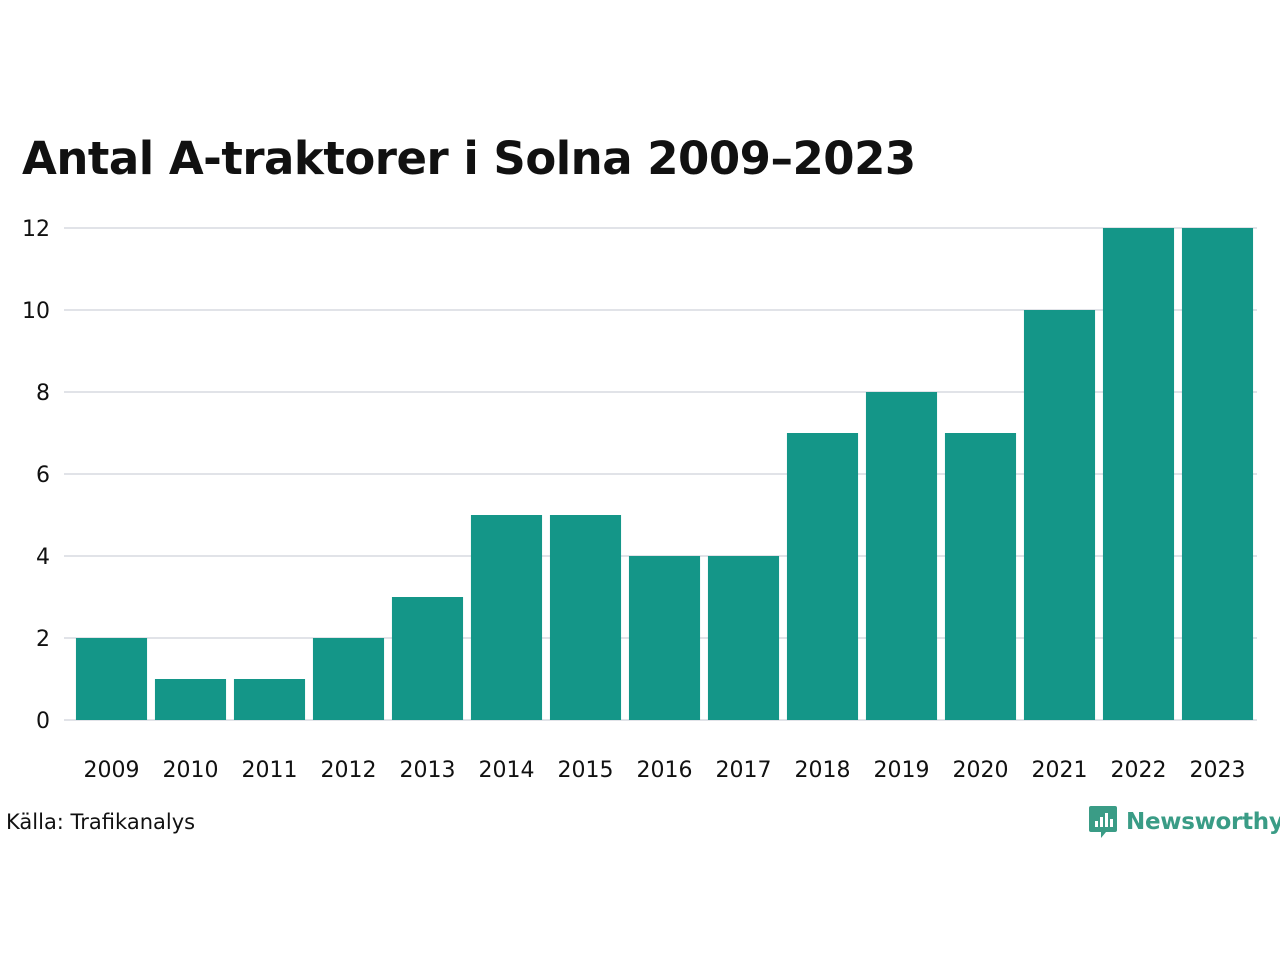 The width and height of the screenshot is (1280, 960). What do you see at coordinates (43, 393) in the screenshot?
I see `y-tick-label: 8` at bounding box center [43, 393].